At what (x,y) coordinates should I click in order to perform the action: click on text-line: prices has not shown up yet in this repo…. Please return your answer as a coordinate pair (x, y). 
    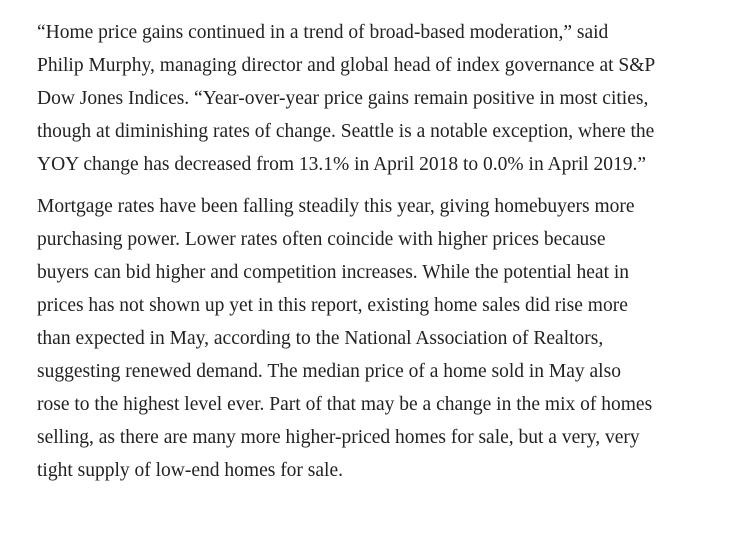
    Looking at the image, I should click on (332, 305).